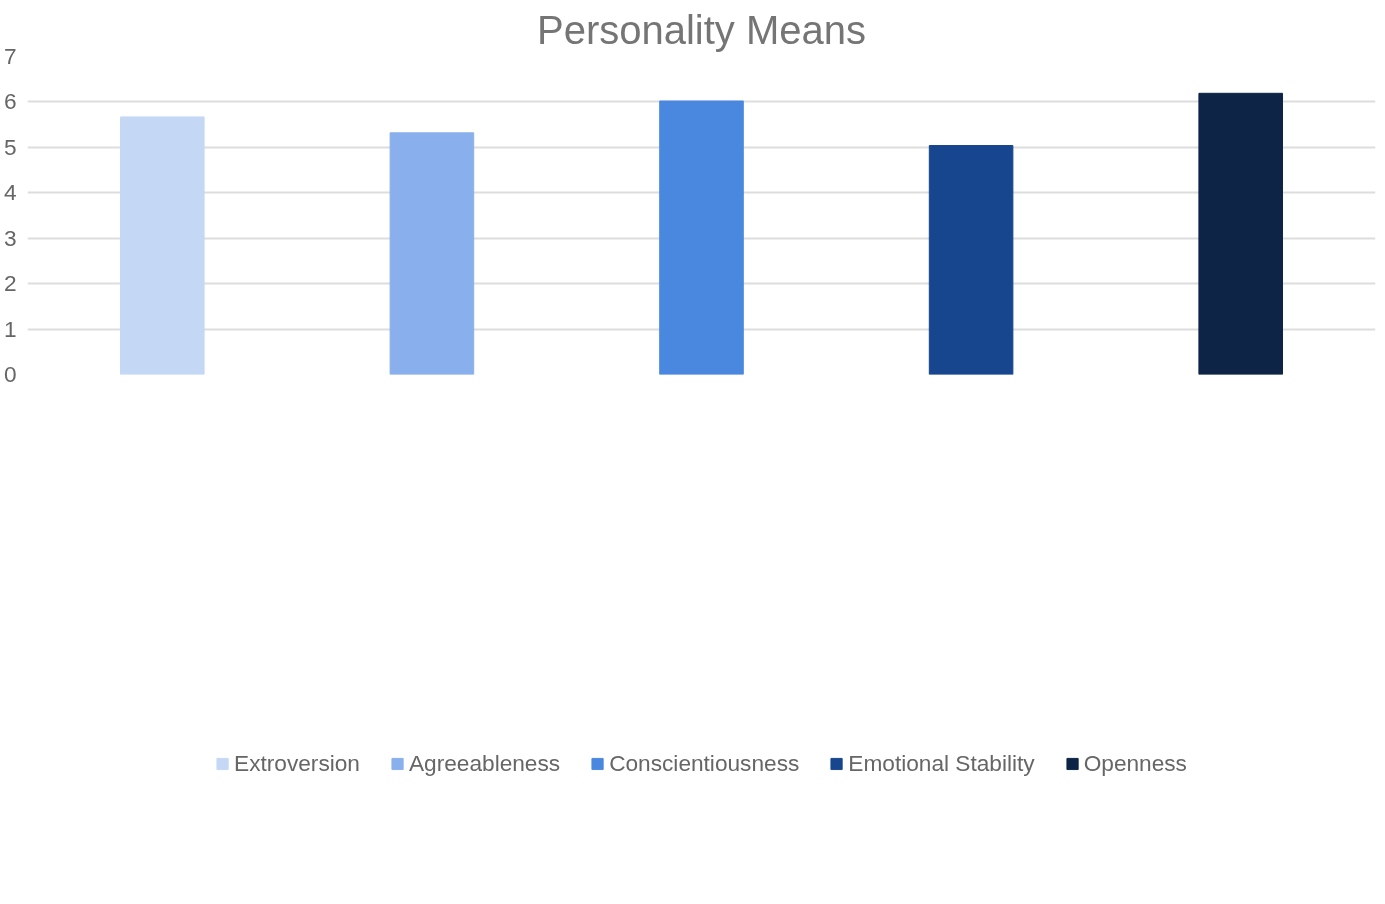 The width and height of the screenshot is (1385, 904). Describe the element at coordinates (1135, 763) in the screenshot. I see `legend-label: Openness` at that location.